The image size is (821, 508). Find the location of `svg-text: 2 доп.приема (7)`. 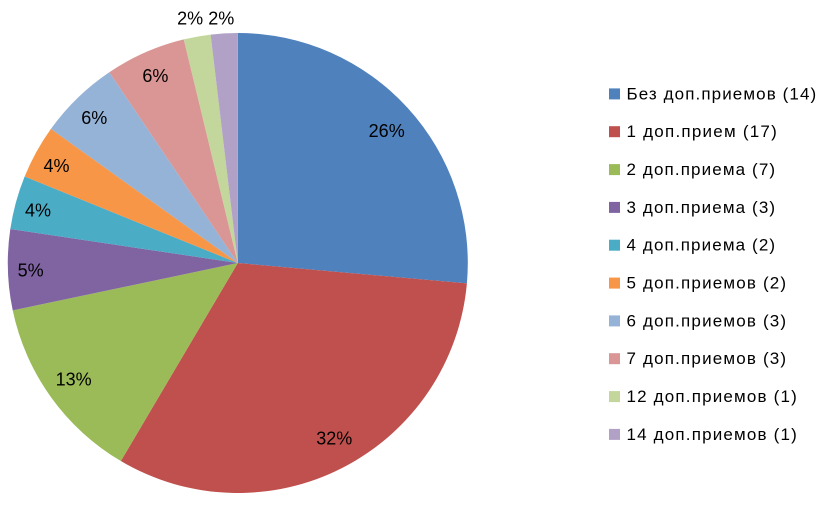

svg-text: 2 доп.приема (7) is located at coordinates (701, 169).